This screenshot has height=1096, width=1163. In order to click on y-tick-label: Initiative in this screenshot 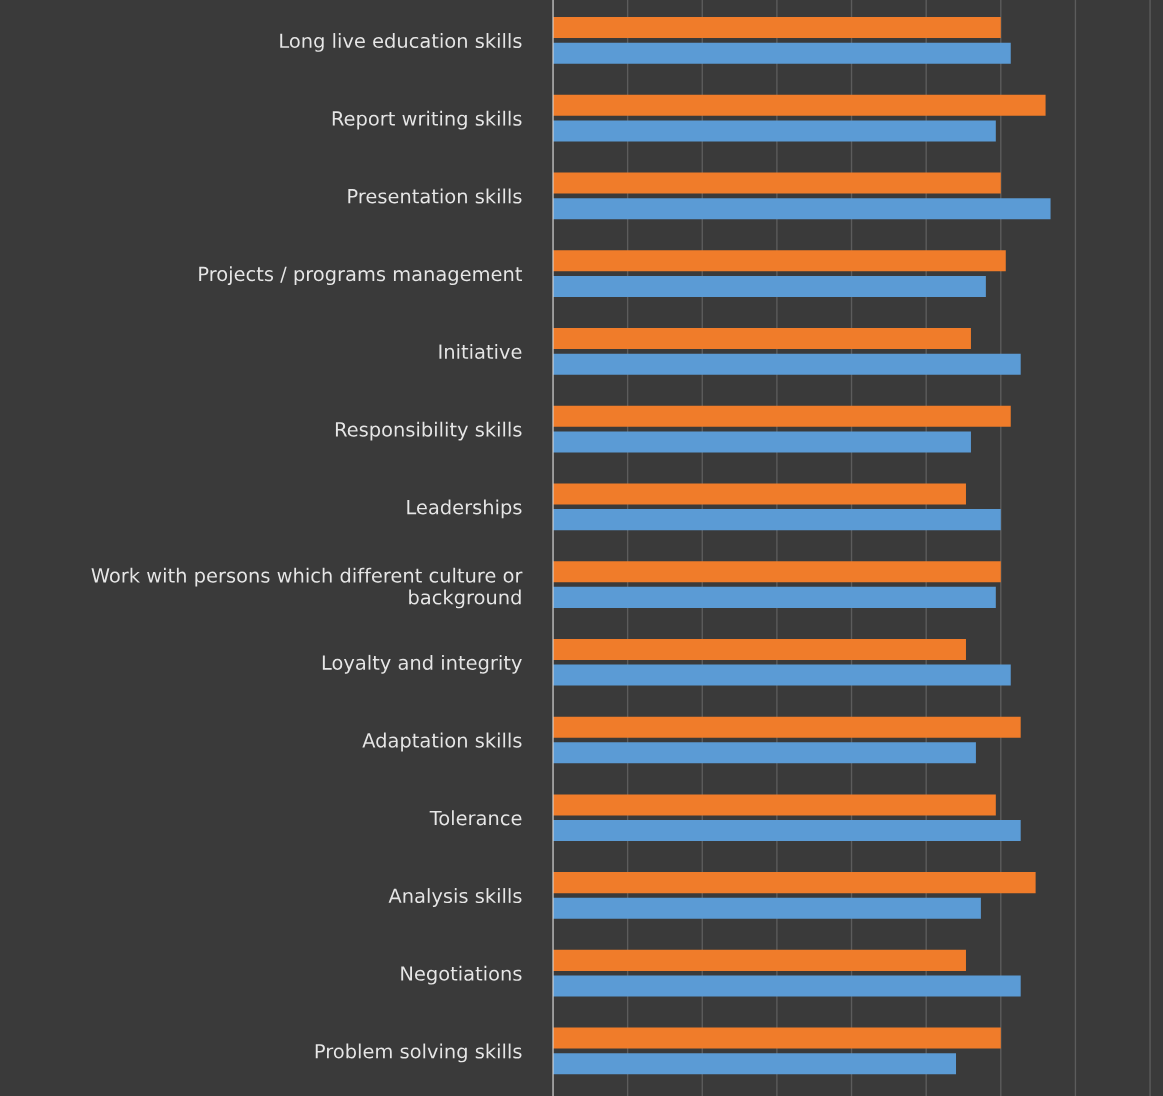, I will do `click(480, 351)`.